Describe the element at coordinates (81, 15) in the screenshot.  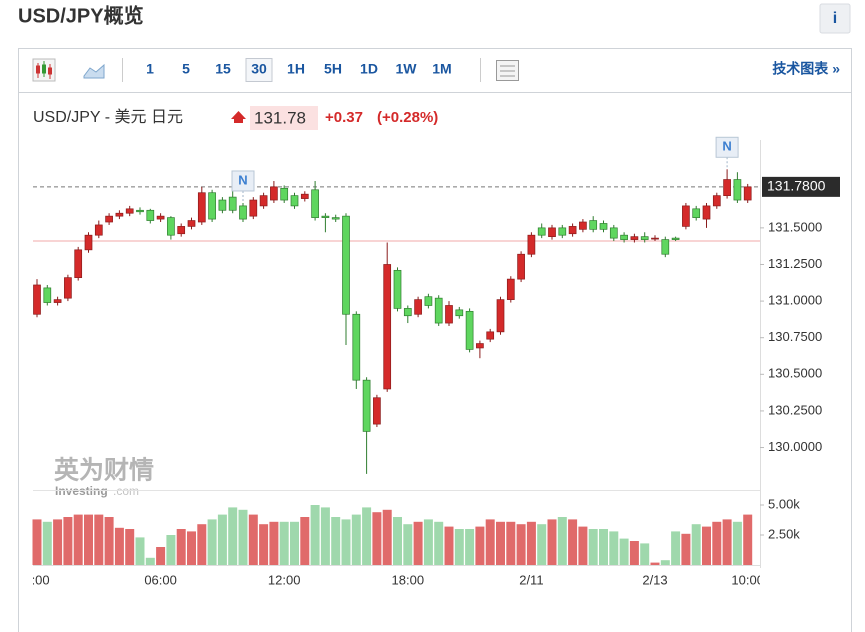
I see `page-title: USD/JPY概览` at that location.